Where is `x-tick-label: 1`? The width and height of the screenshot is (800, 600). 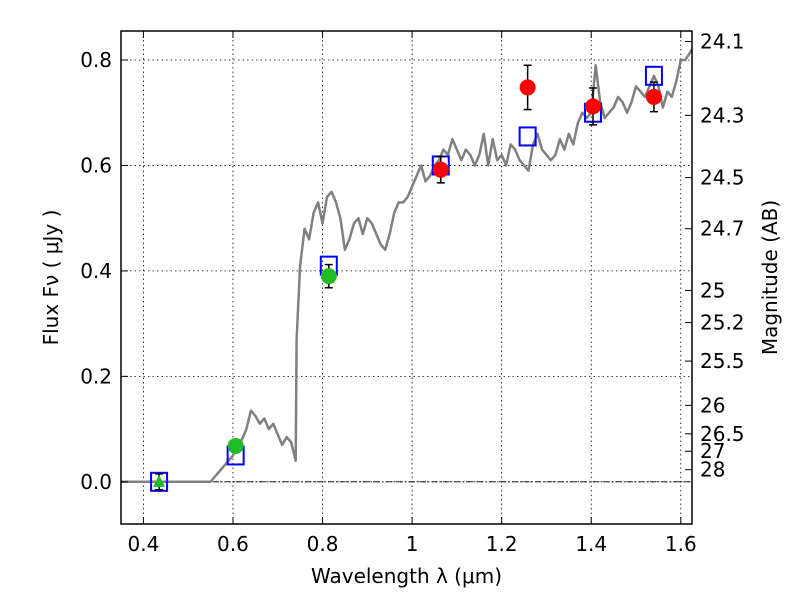 x-tick-label: 1 is located at coordinates (412, 544).